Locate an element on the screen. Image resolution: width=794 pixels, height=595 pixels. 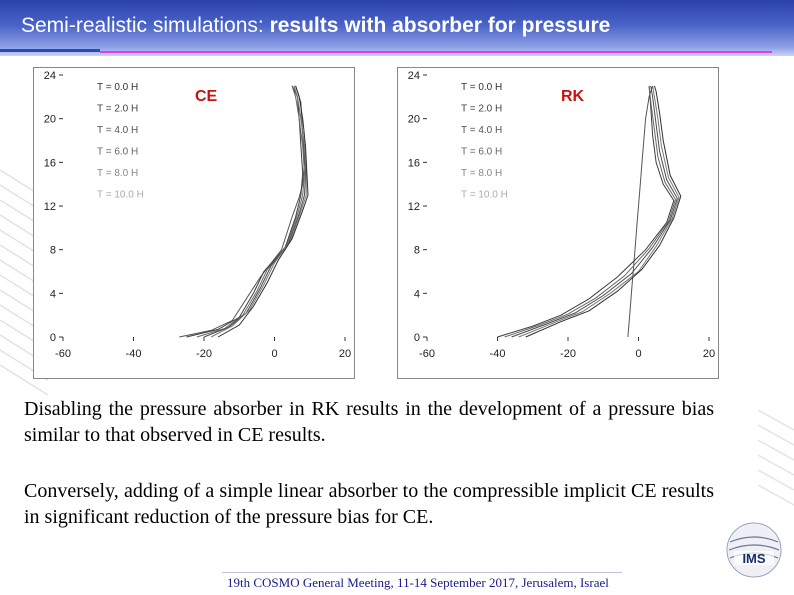
panel-label-rk: RK is located at coordinates (573, 96).